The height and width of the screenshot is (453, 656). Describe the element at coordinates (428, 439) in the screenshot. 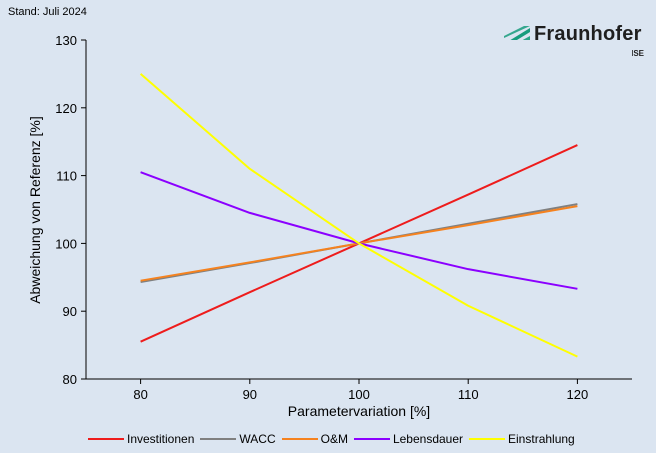

I see `legend-label: Lebensdauer` at that location.